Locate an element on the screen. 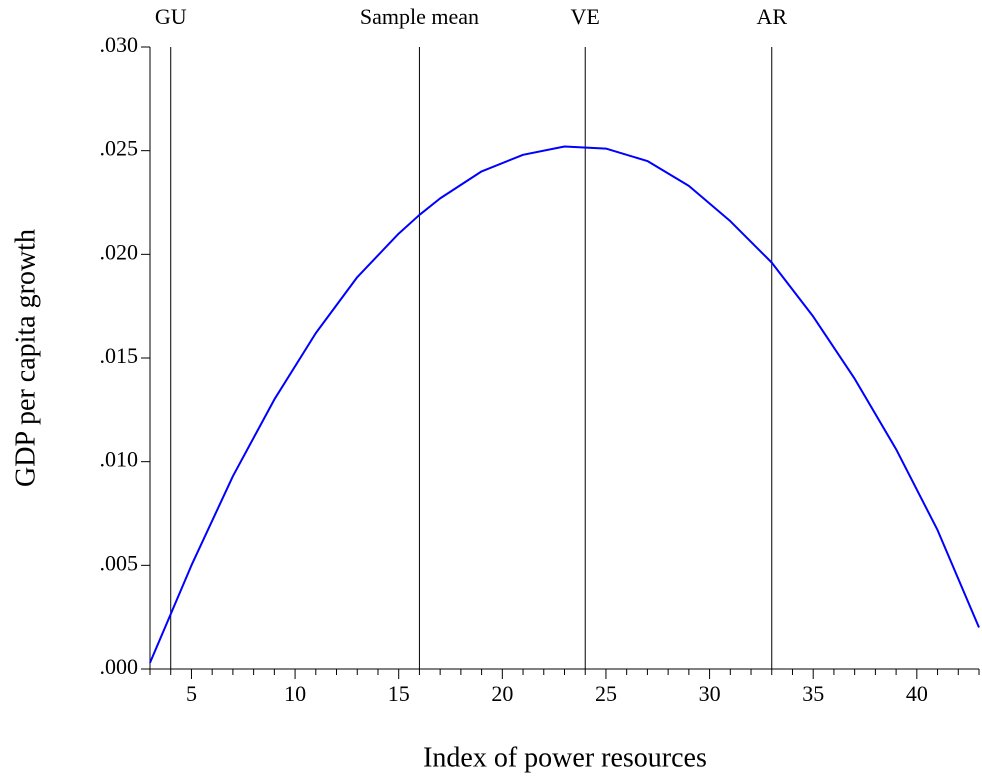 The image size is (982, 782). reference-label: AR is located at coordinates (771, 16).